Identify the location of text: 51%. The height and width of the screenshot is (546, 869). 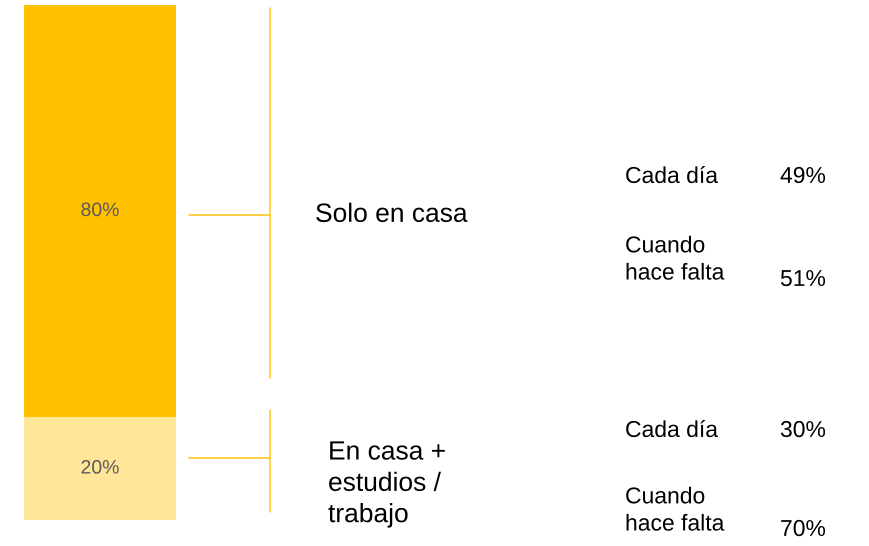
(803, 278).